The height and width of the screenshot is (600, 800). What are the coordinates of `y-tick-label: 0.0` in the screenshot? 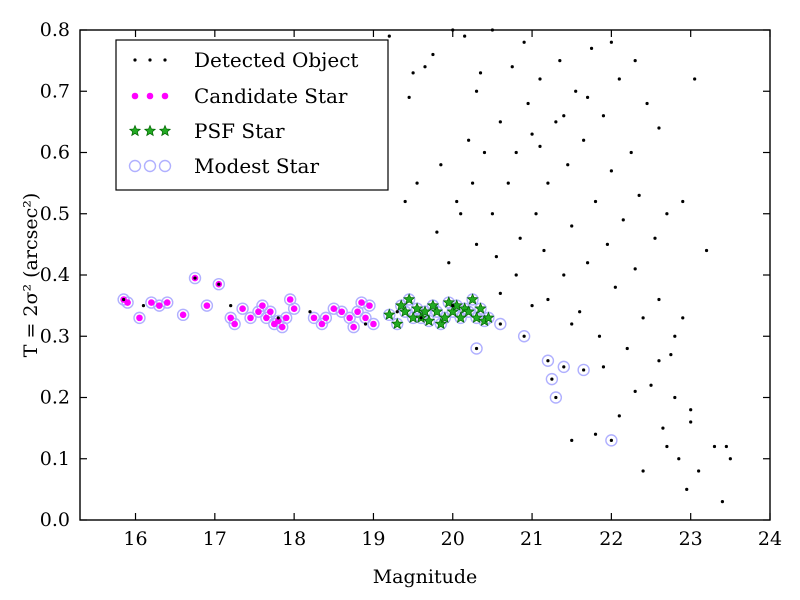 It's located at (55, 520).